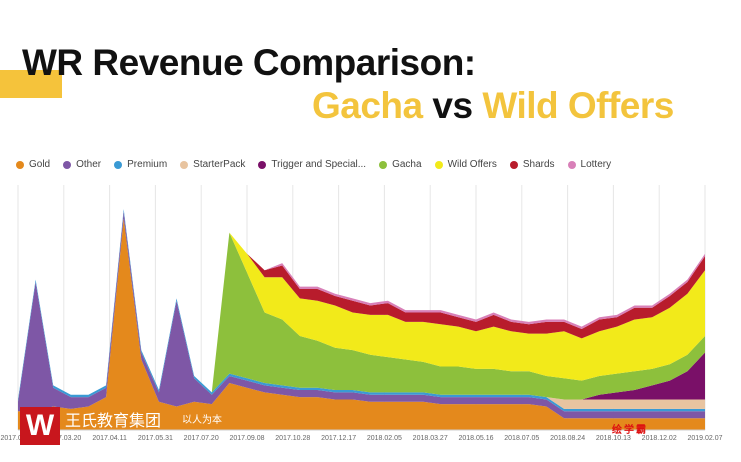 This screenshot has height=462, width=741. I want to click on x-tick-label: 2017.09.08, so click(246, 438).